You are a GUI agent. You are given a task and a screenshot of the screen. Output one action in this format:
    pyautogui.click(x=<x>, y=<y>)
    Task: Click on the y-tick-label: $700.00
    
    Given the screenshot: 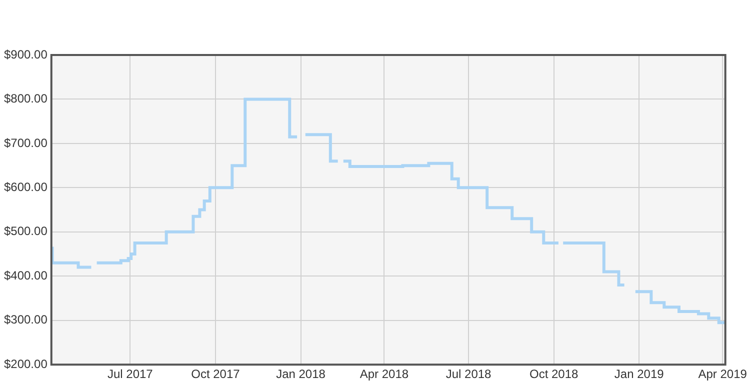 What is the action you would take?
    pyautogui.click(x=26, y=143)
    